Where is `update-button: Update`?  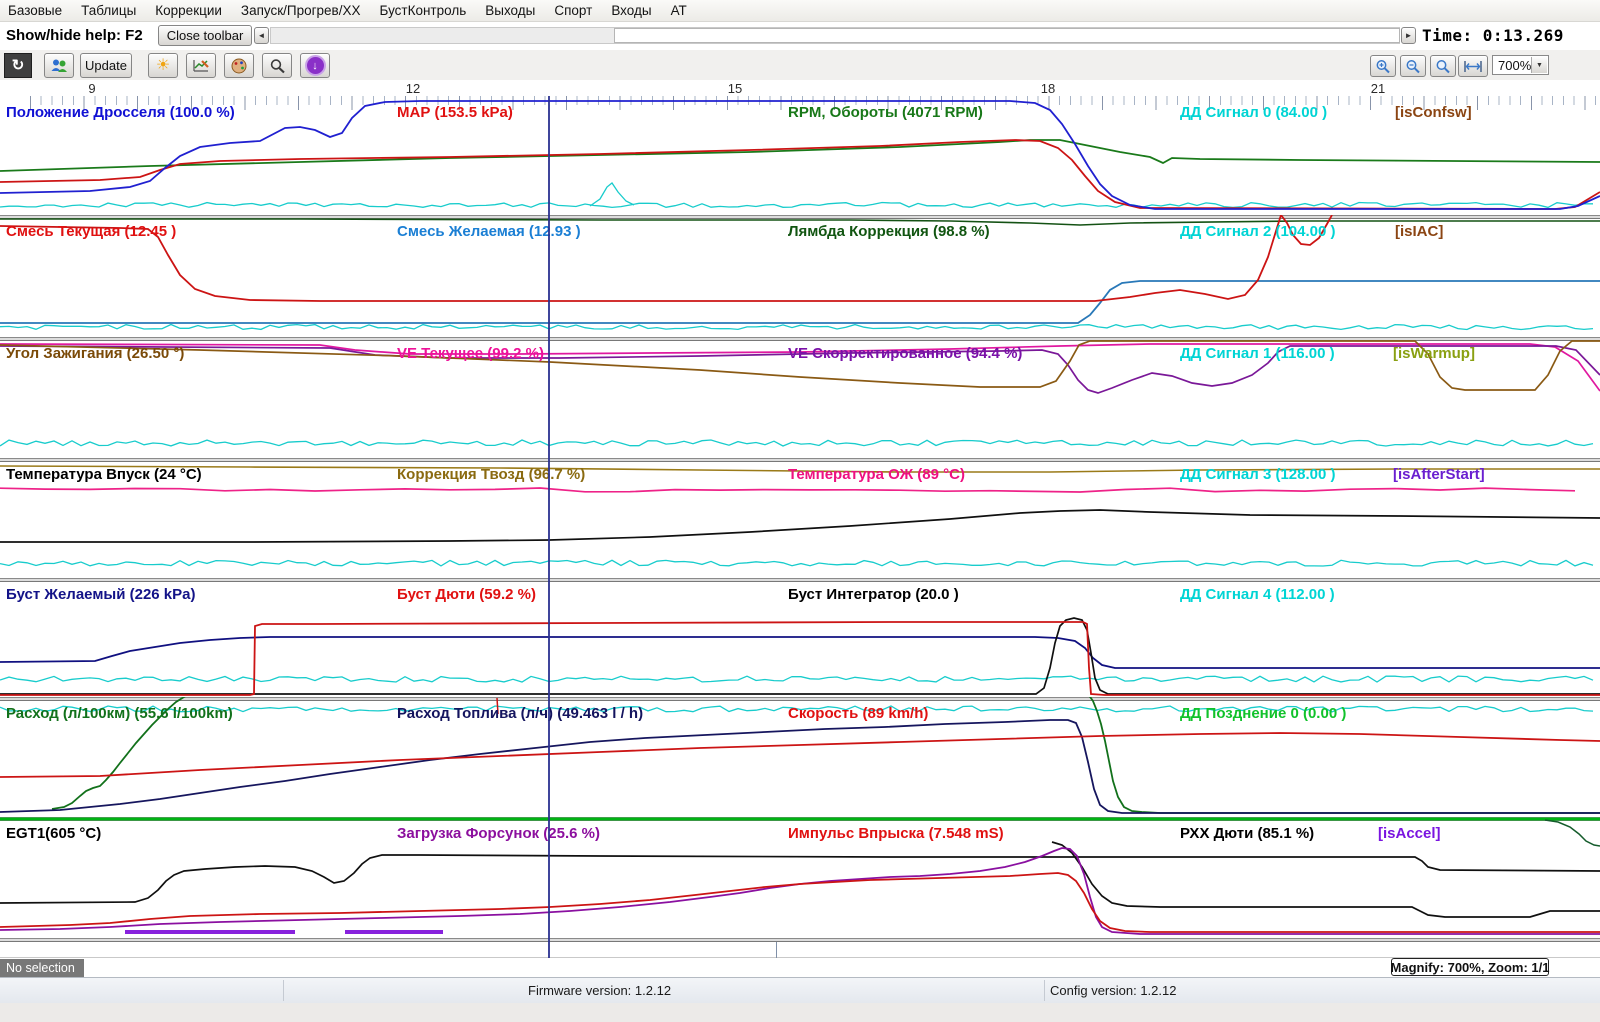 update-button: Update is located at coordinates (106, 65).